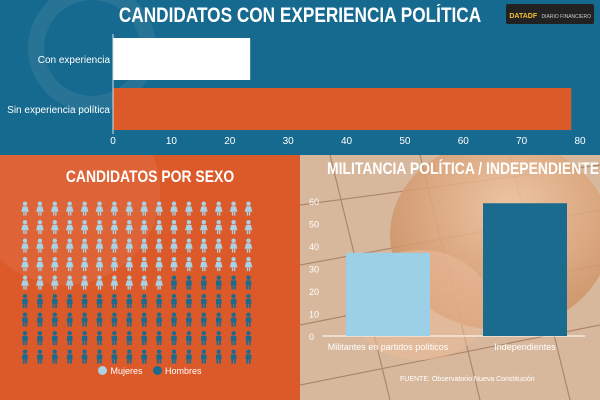 This screenshot has height=400, width=600. Describe the element at coordinates (525, 347) in the screenshot. I see `category-label: Independientes` at that location.